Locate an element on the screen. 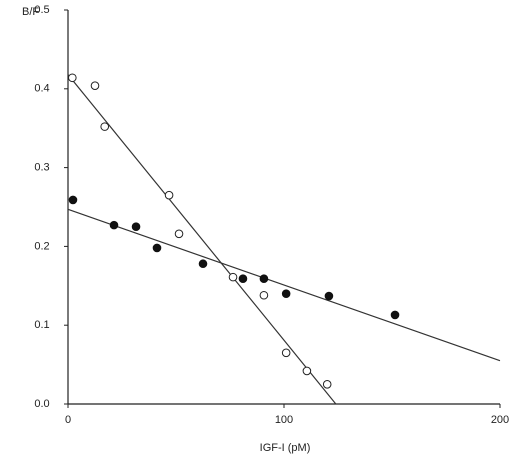 Image resolution: width=520 pixels, height=471 pixels. y-tick-label: 0.4 is located at coordinates (41, 89).